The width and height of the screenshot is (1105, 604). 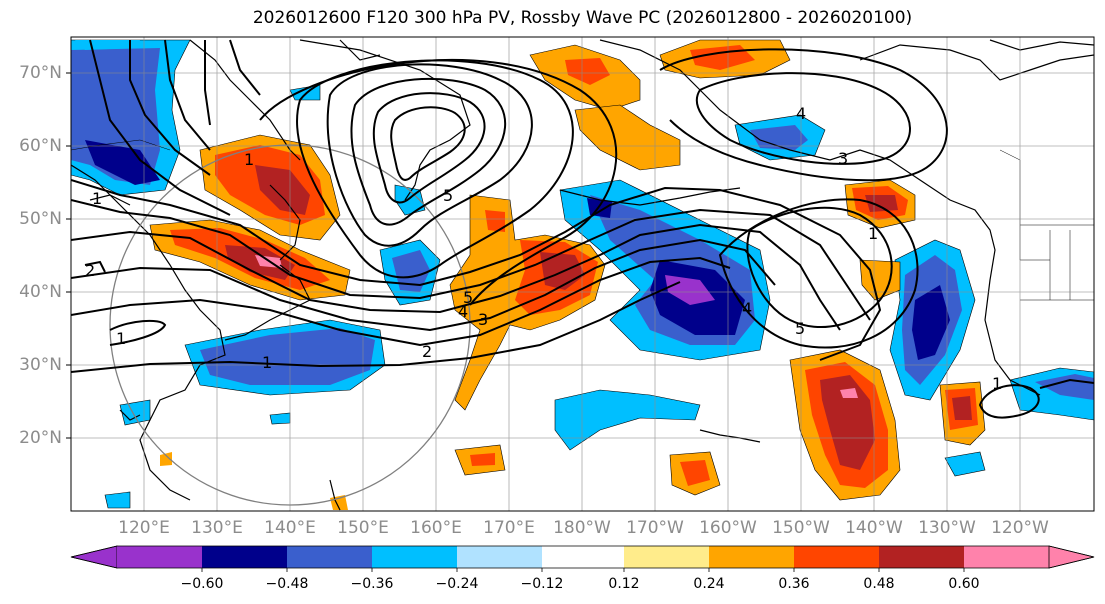 I want to click on lat-label: 20°N, so click(x=40, y=438).